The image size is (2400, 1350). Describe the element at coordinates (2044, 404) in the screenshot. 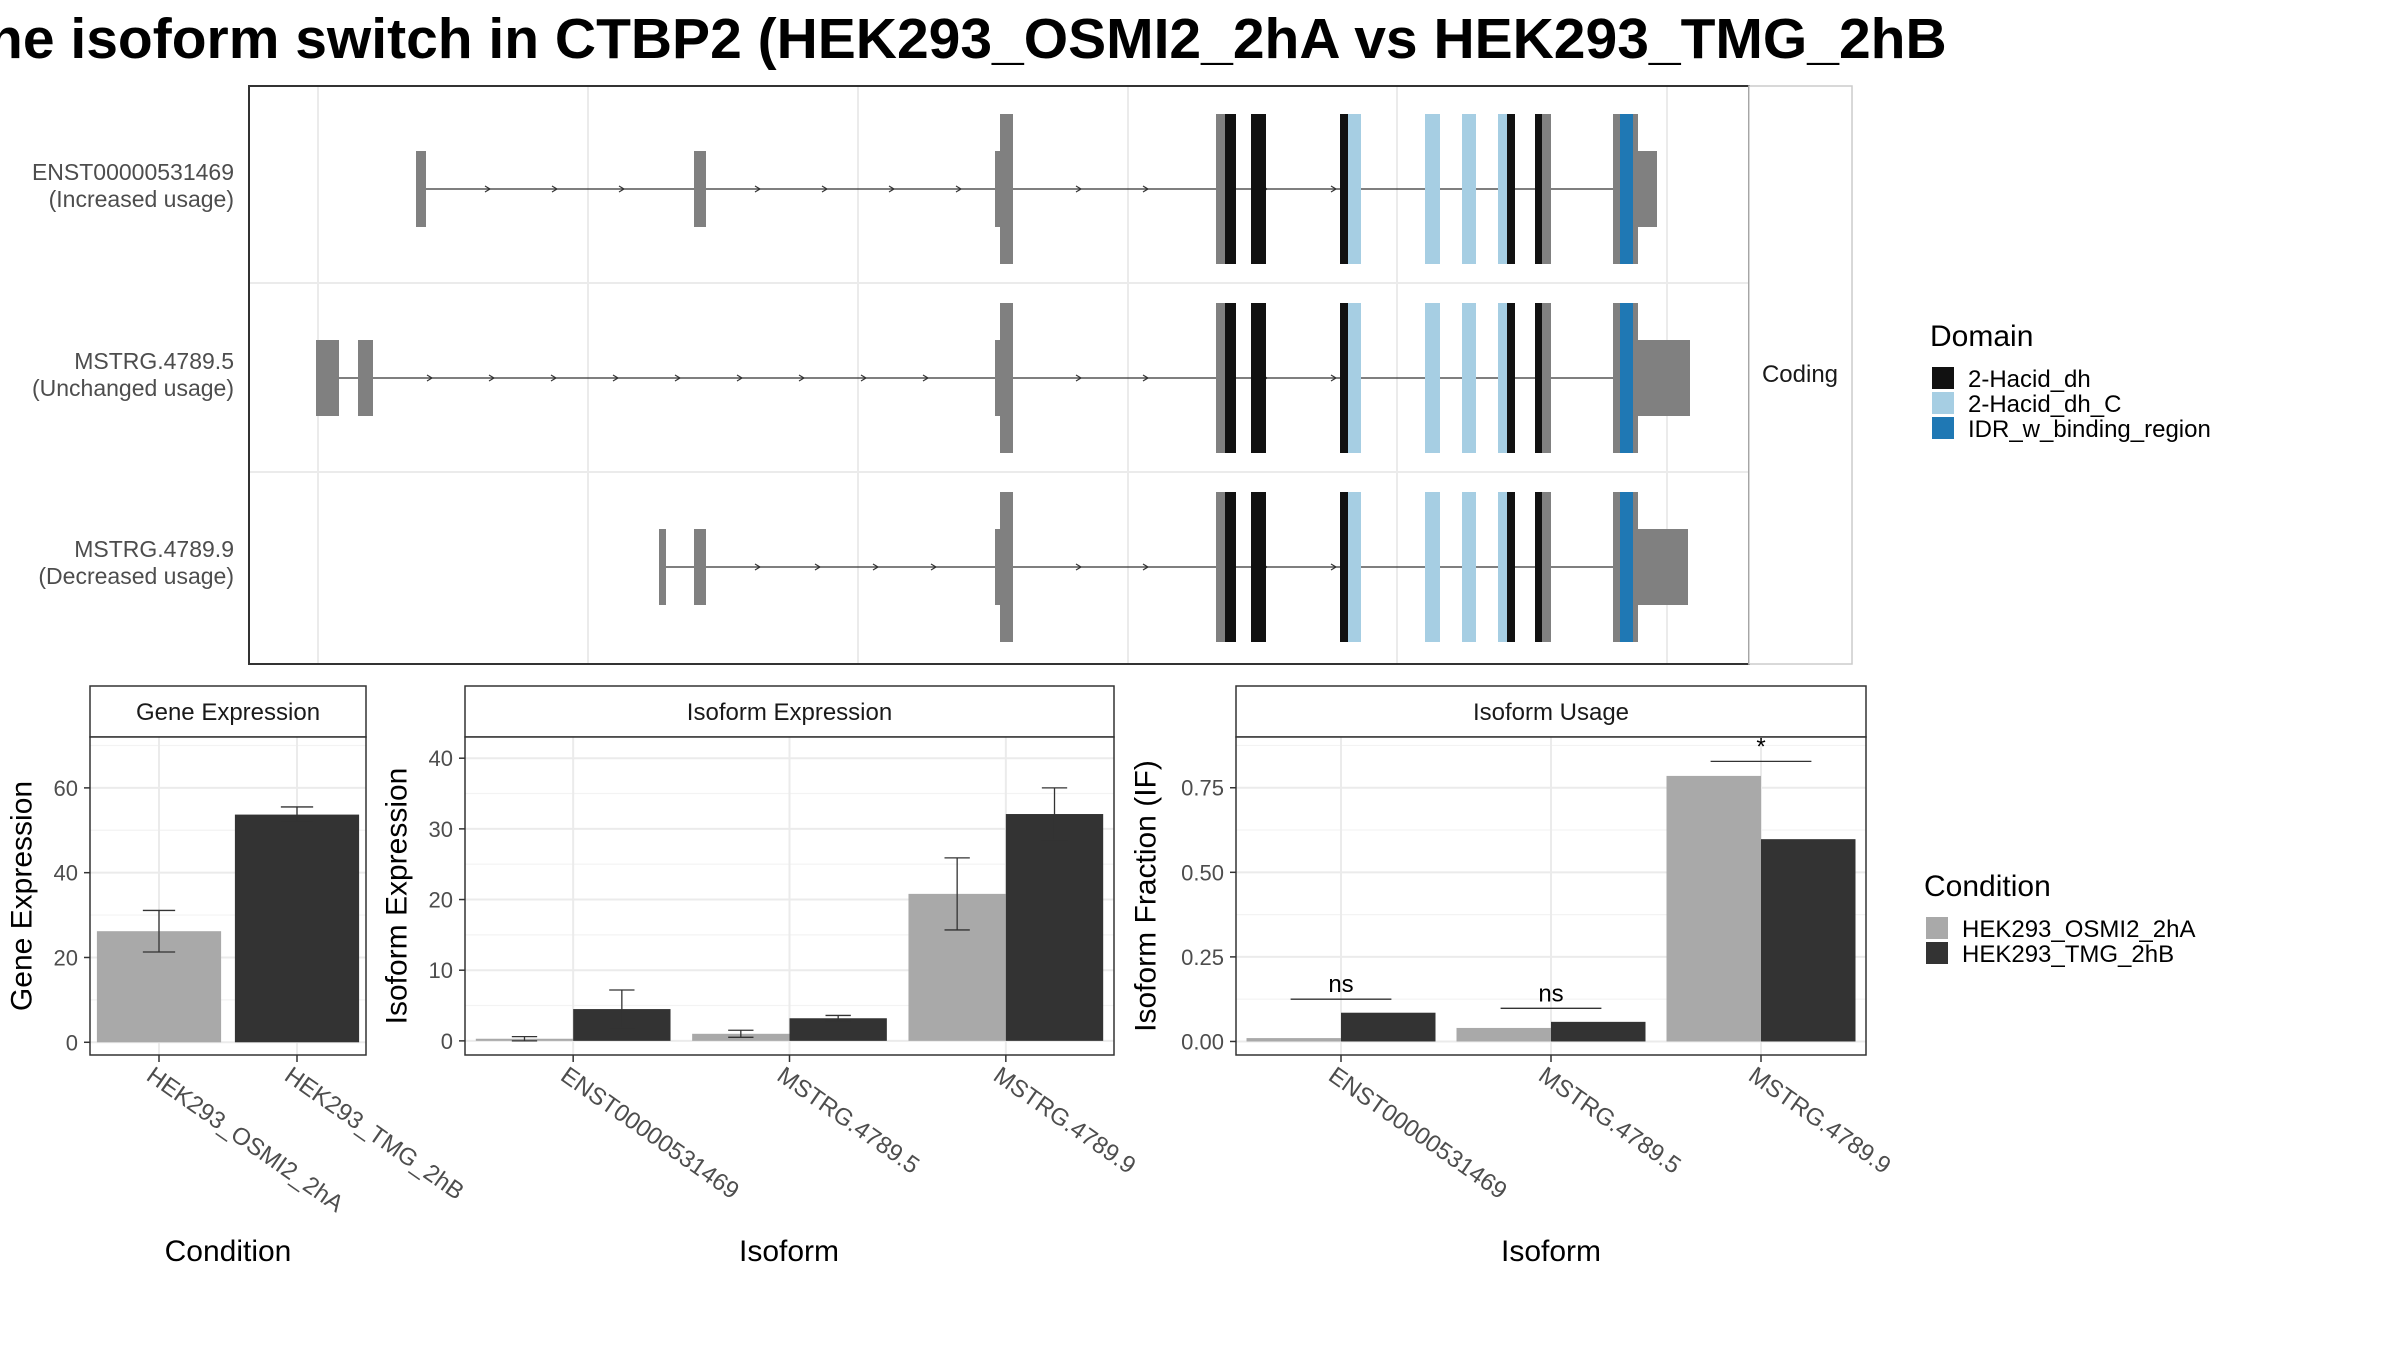

I see `domain-legend-label-1: 2-Hacid_dh_C` at that location.